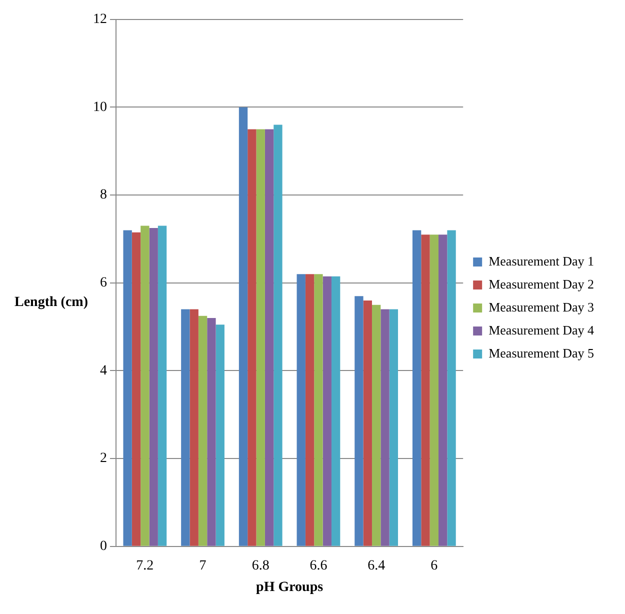 Image resolution: width=625 pixels, height=614 pixels. I want to click on legend-label: Measurement Day 1, so click(541, 260).